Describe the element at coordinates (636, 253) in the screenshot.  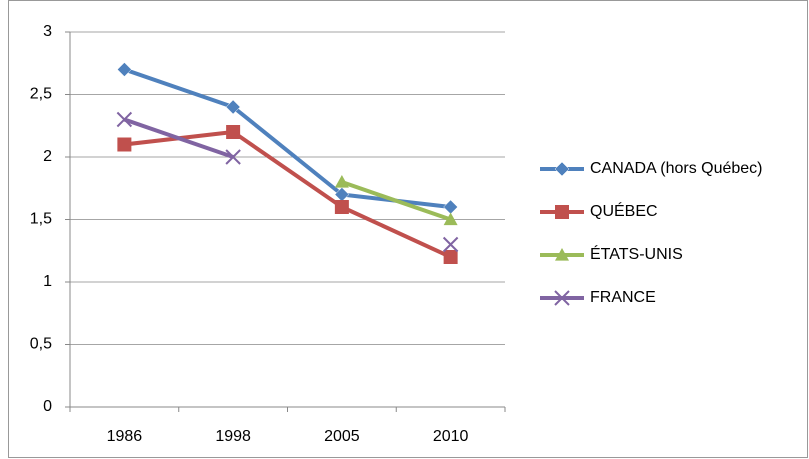
I see `legend-label: ÉTATS-UNIS` at that location.